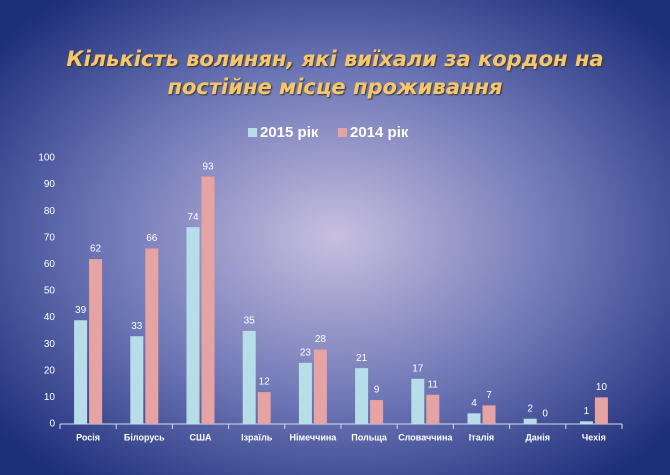 This screenshot has height=475, width=670. Describe the element at coordinates (50, 211) in the screenshot. I see `y-tick-label: 80` at that location.